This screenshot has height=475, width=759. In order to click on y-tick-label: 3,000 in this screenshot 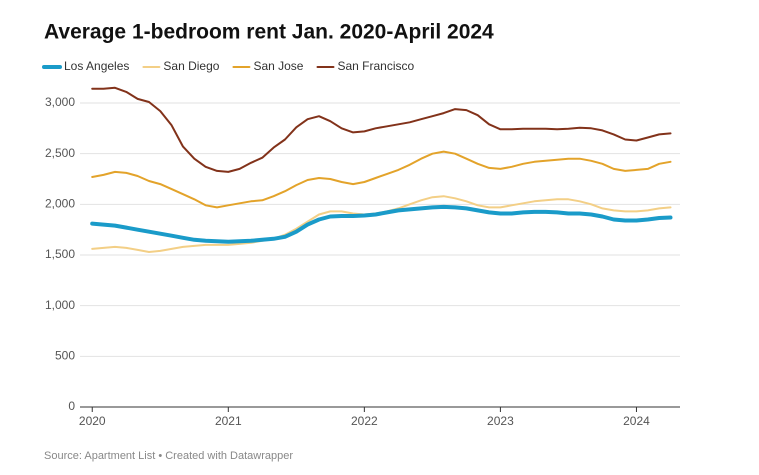, I will do `click(60, 102)`.